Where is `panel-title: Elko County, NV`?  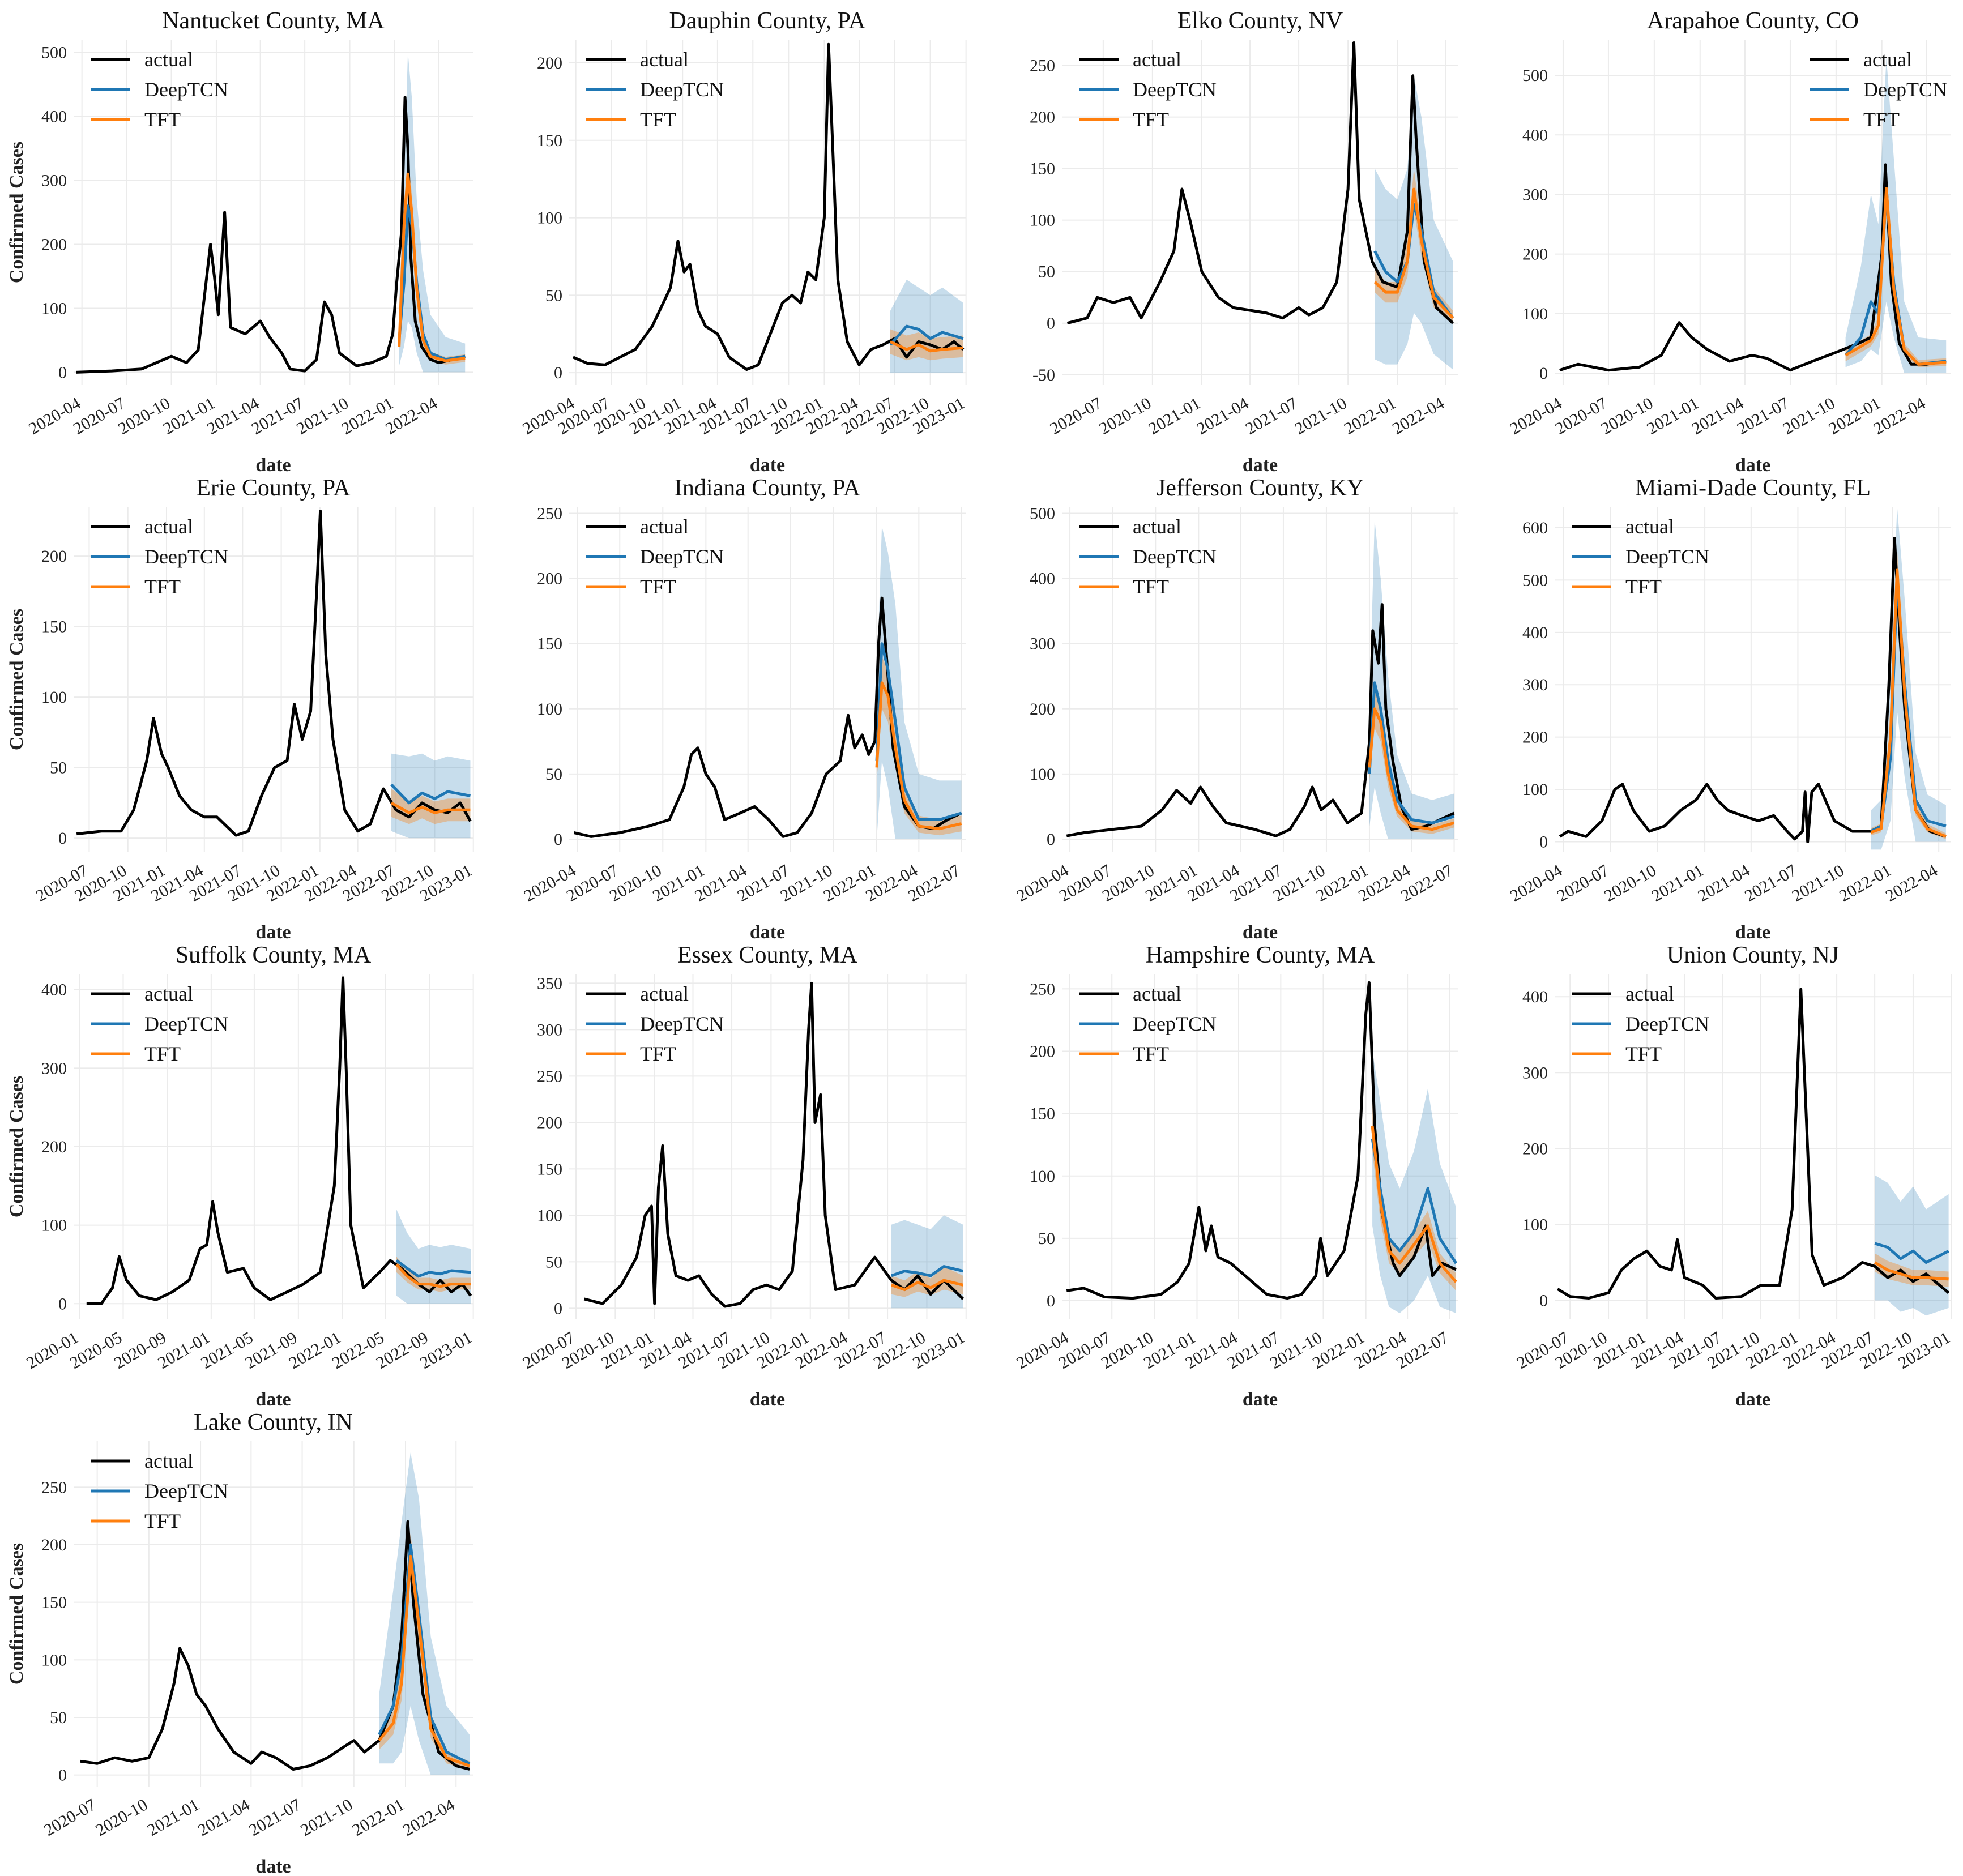 panel-title: Elko County, NV is located at coordinates (1260, 21).